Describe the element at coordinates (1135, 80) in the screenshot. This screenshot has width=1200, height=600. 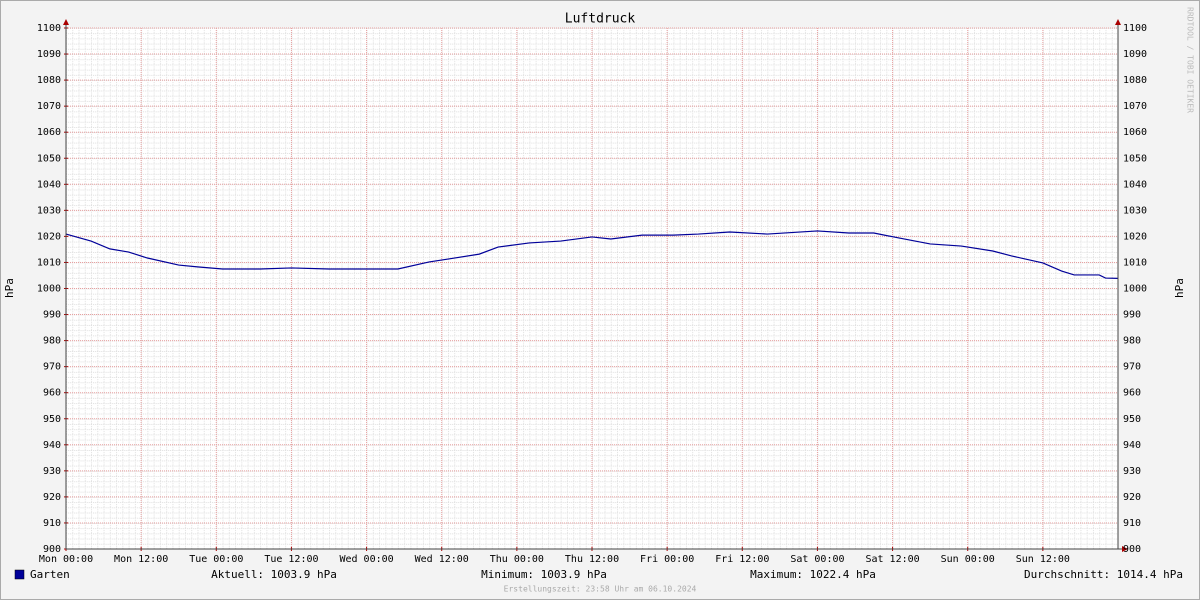
I see `y2-tick-label: 1080` at that location.